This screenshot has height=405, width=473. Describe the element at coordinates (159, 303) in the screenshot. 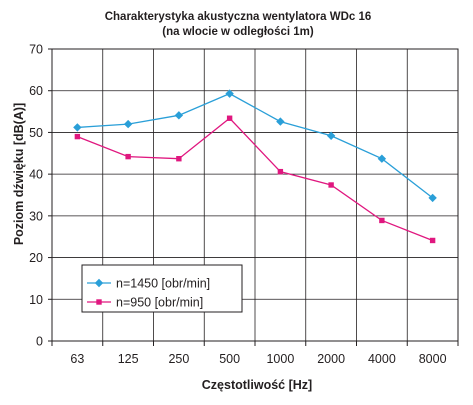

I see `legend-label-950: n=950 [obr/min]` at that location.